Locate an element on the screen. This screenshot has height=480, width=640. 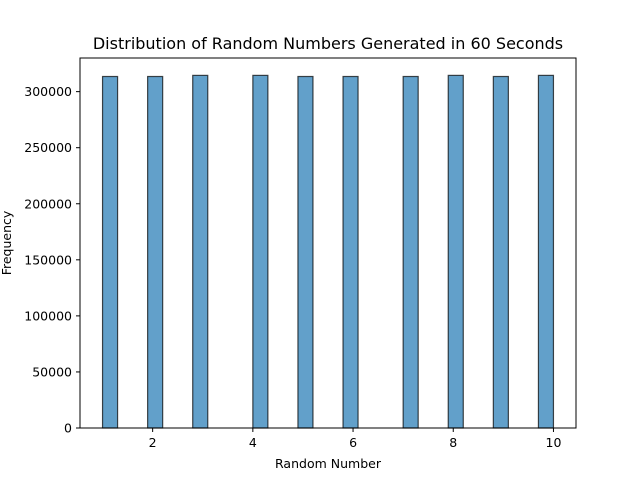
x-tick-label: 8 is located at coordinates (453, 442).